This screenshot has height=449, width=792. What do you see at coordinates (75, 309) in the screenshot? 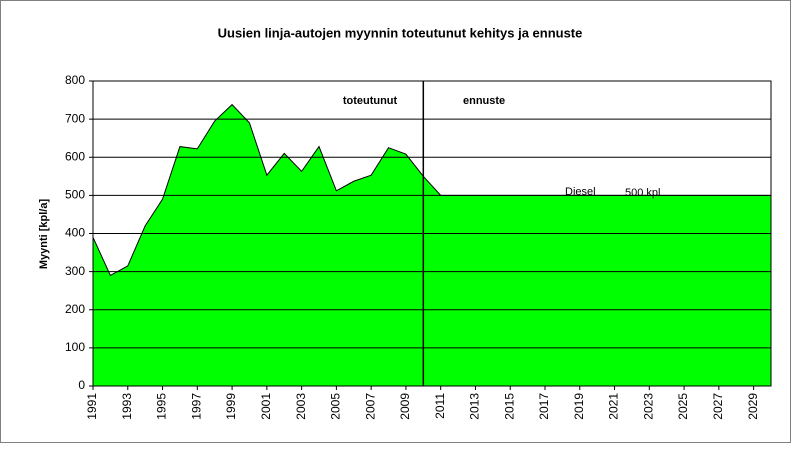
I see `y-tick-label: 200` at bounding box center [75, 309].